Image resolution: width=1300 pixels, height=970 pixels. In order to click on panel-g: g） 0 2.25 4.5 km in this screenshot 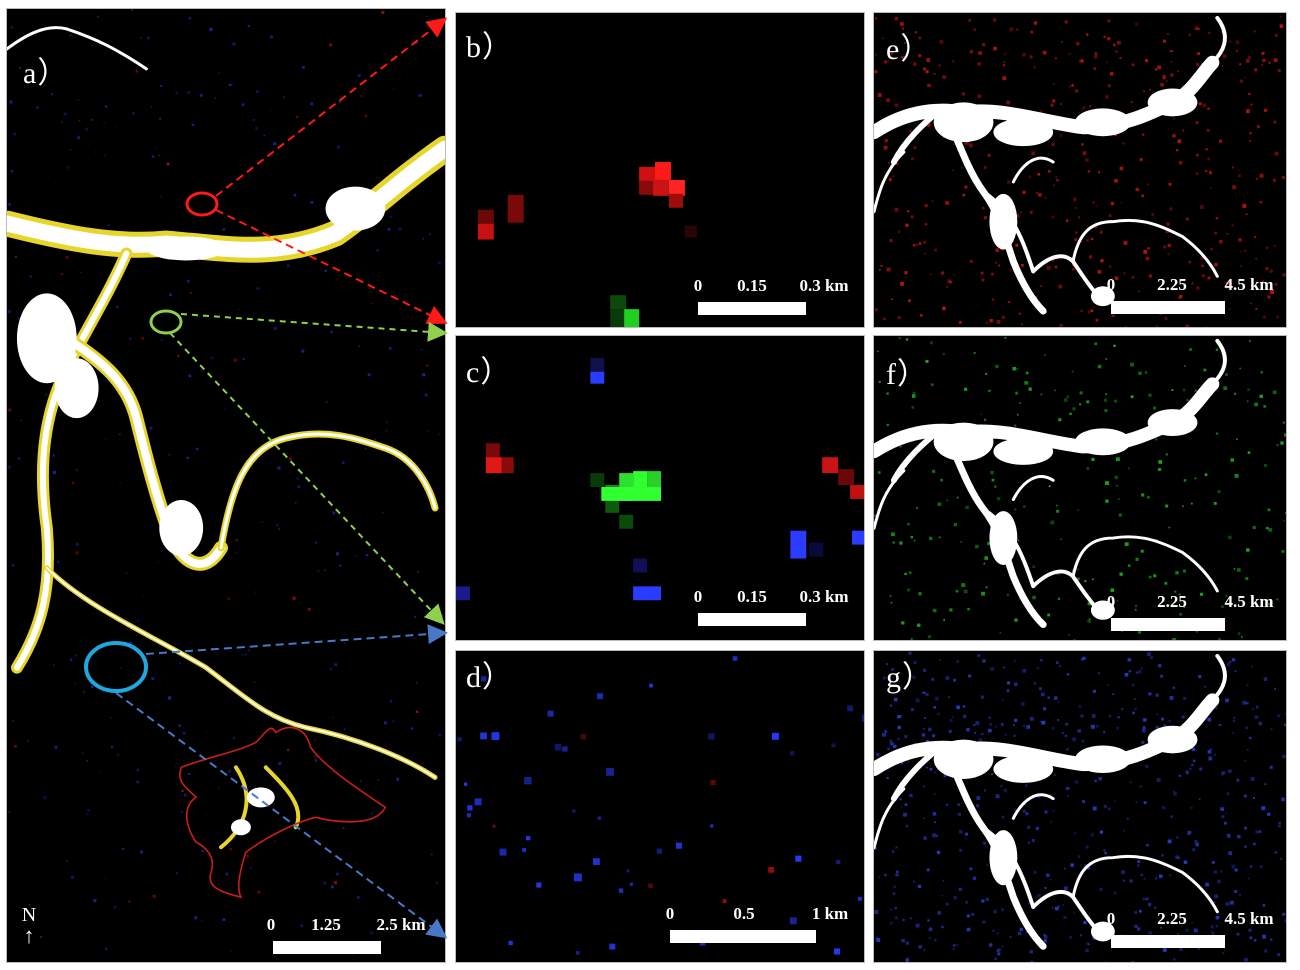, I will do `click(1080, 806)`.